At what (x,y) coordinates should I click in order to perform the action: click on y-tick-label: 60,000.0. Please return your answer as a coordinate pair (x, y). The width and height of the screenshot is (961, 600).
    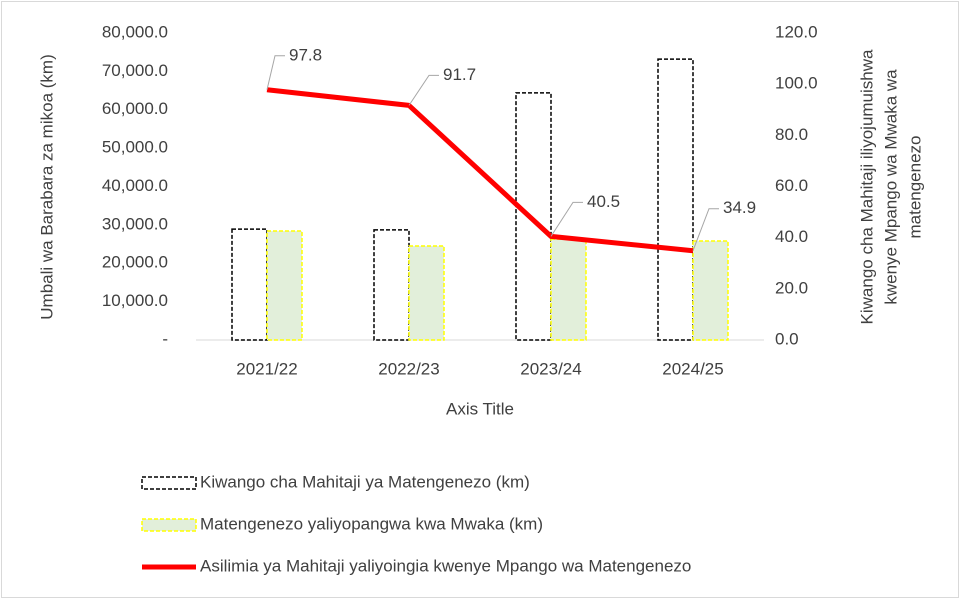
    Looking at the image, I should click on (135, 108).